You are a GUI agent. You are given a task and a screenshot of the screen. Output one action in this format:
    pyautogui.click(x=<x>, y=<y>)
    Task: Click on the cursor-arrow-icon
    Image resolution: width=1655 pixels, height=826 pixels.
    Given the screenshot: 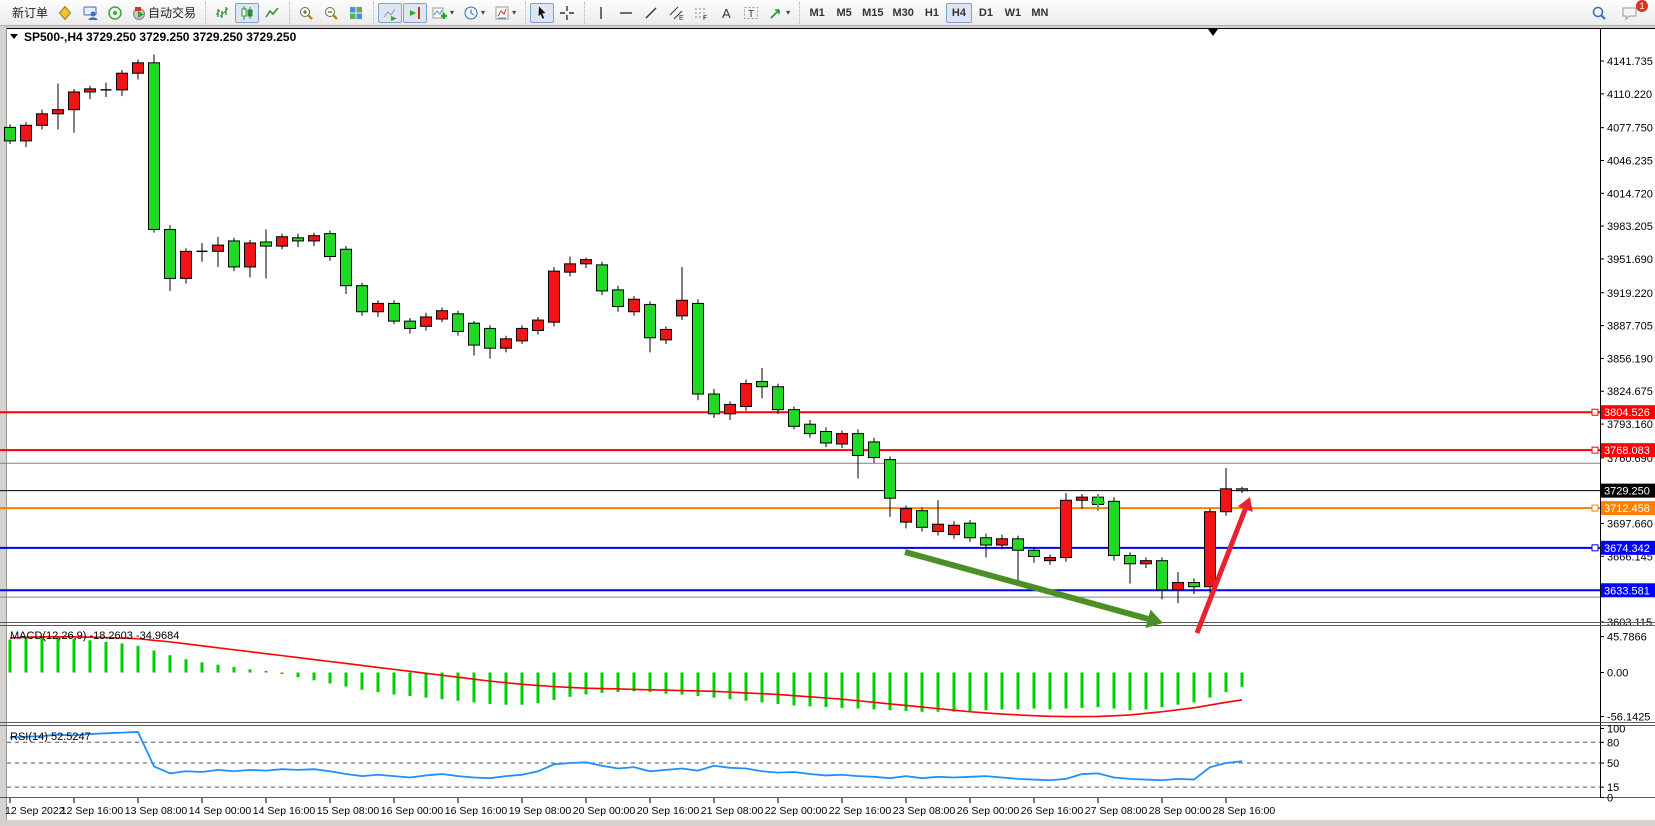 What is the action you would take?
    pyautogui.click(x=542, y=12)
    